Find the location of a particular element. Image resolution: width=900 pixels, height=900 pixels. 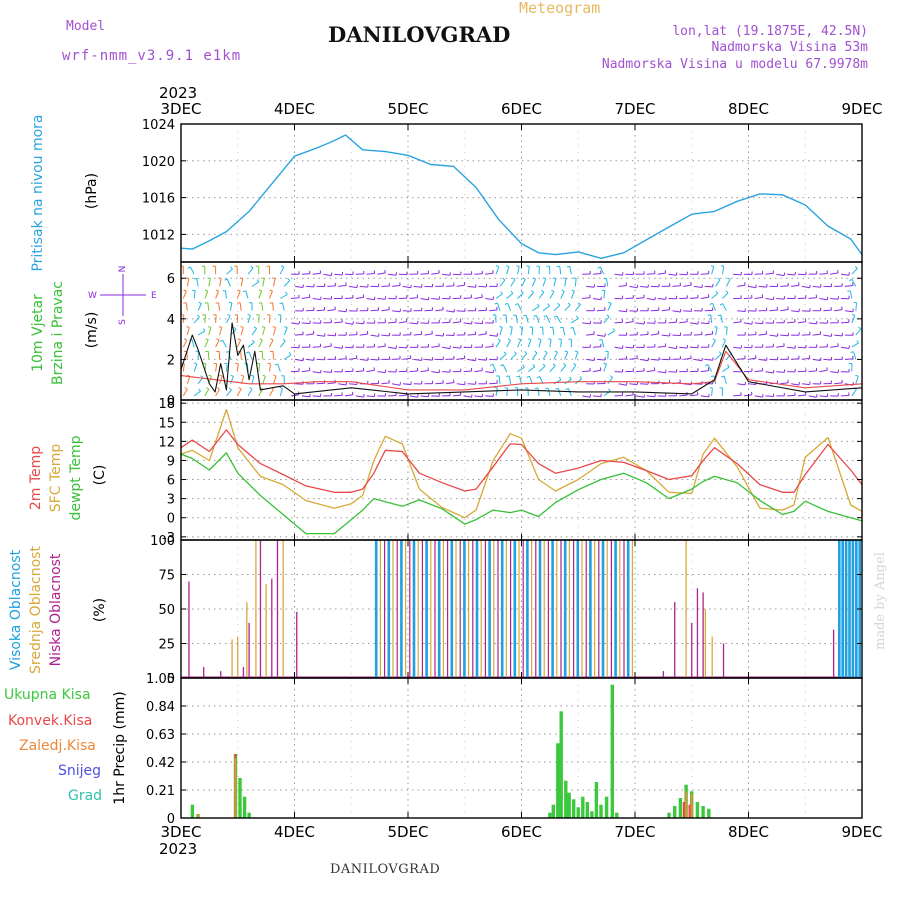

y-tick-label: 12 is located at coordinates (166, 442).